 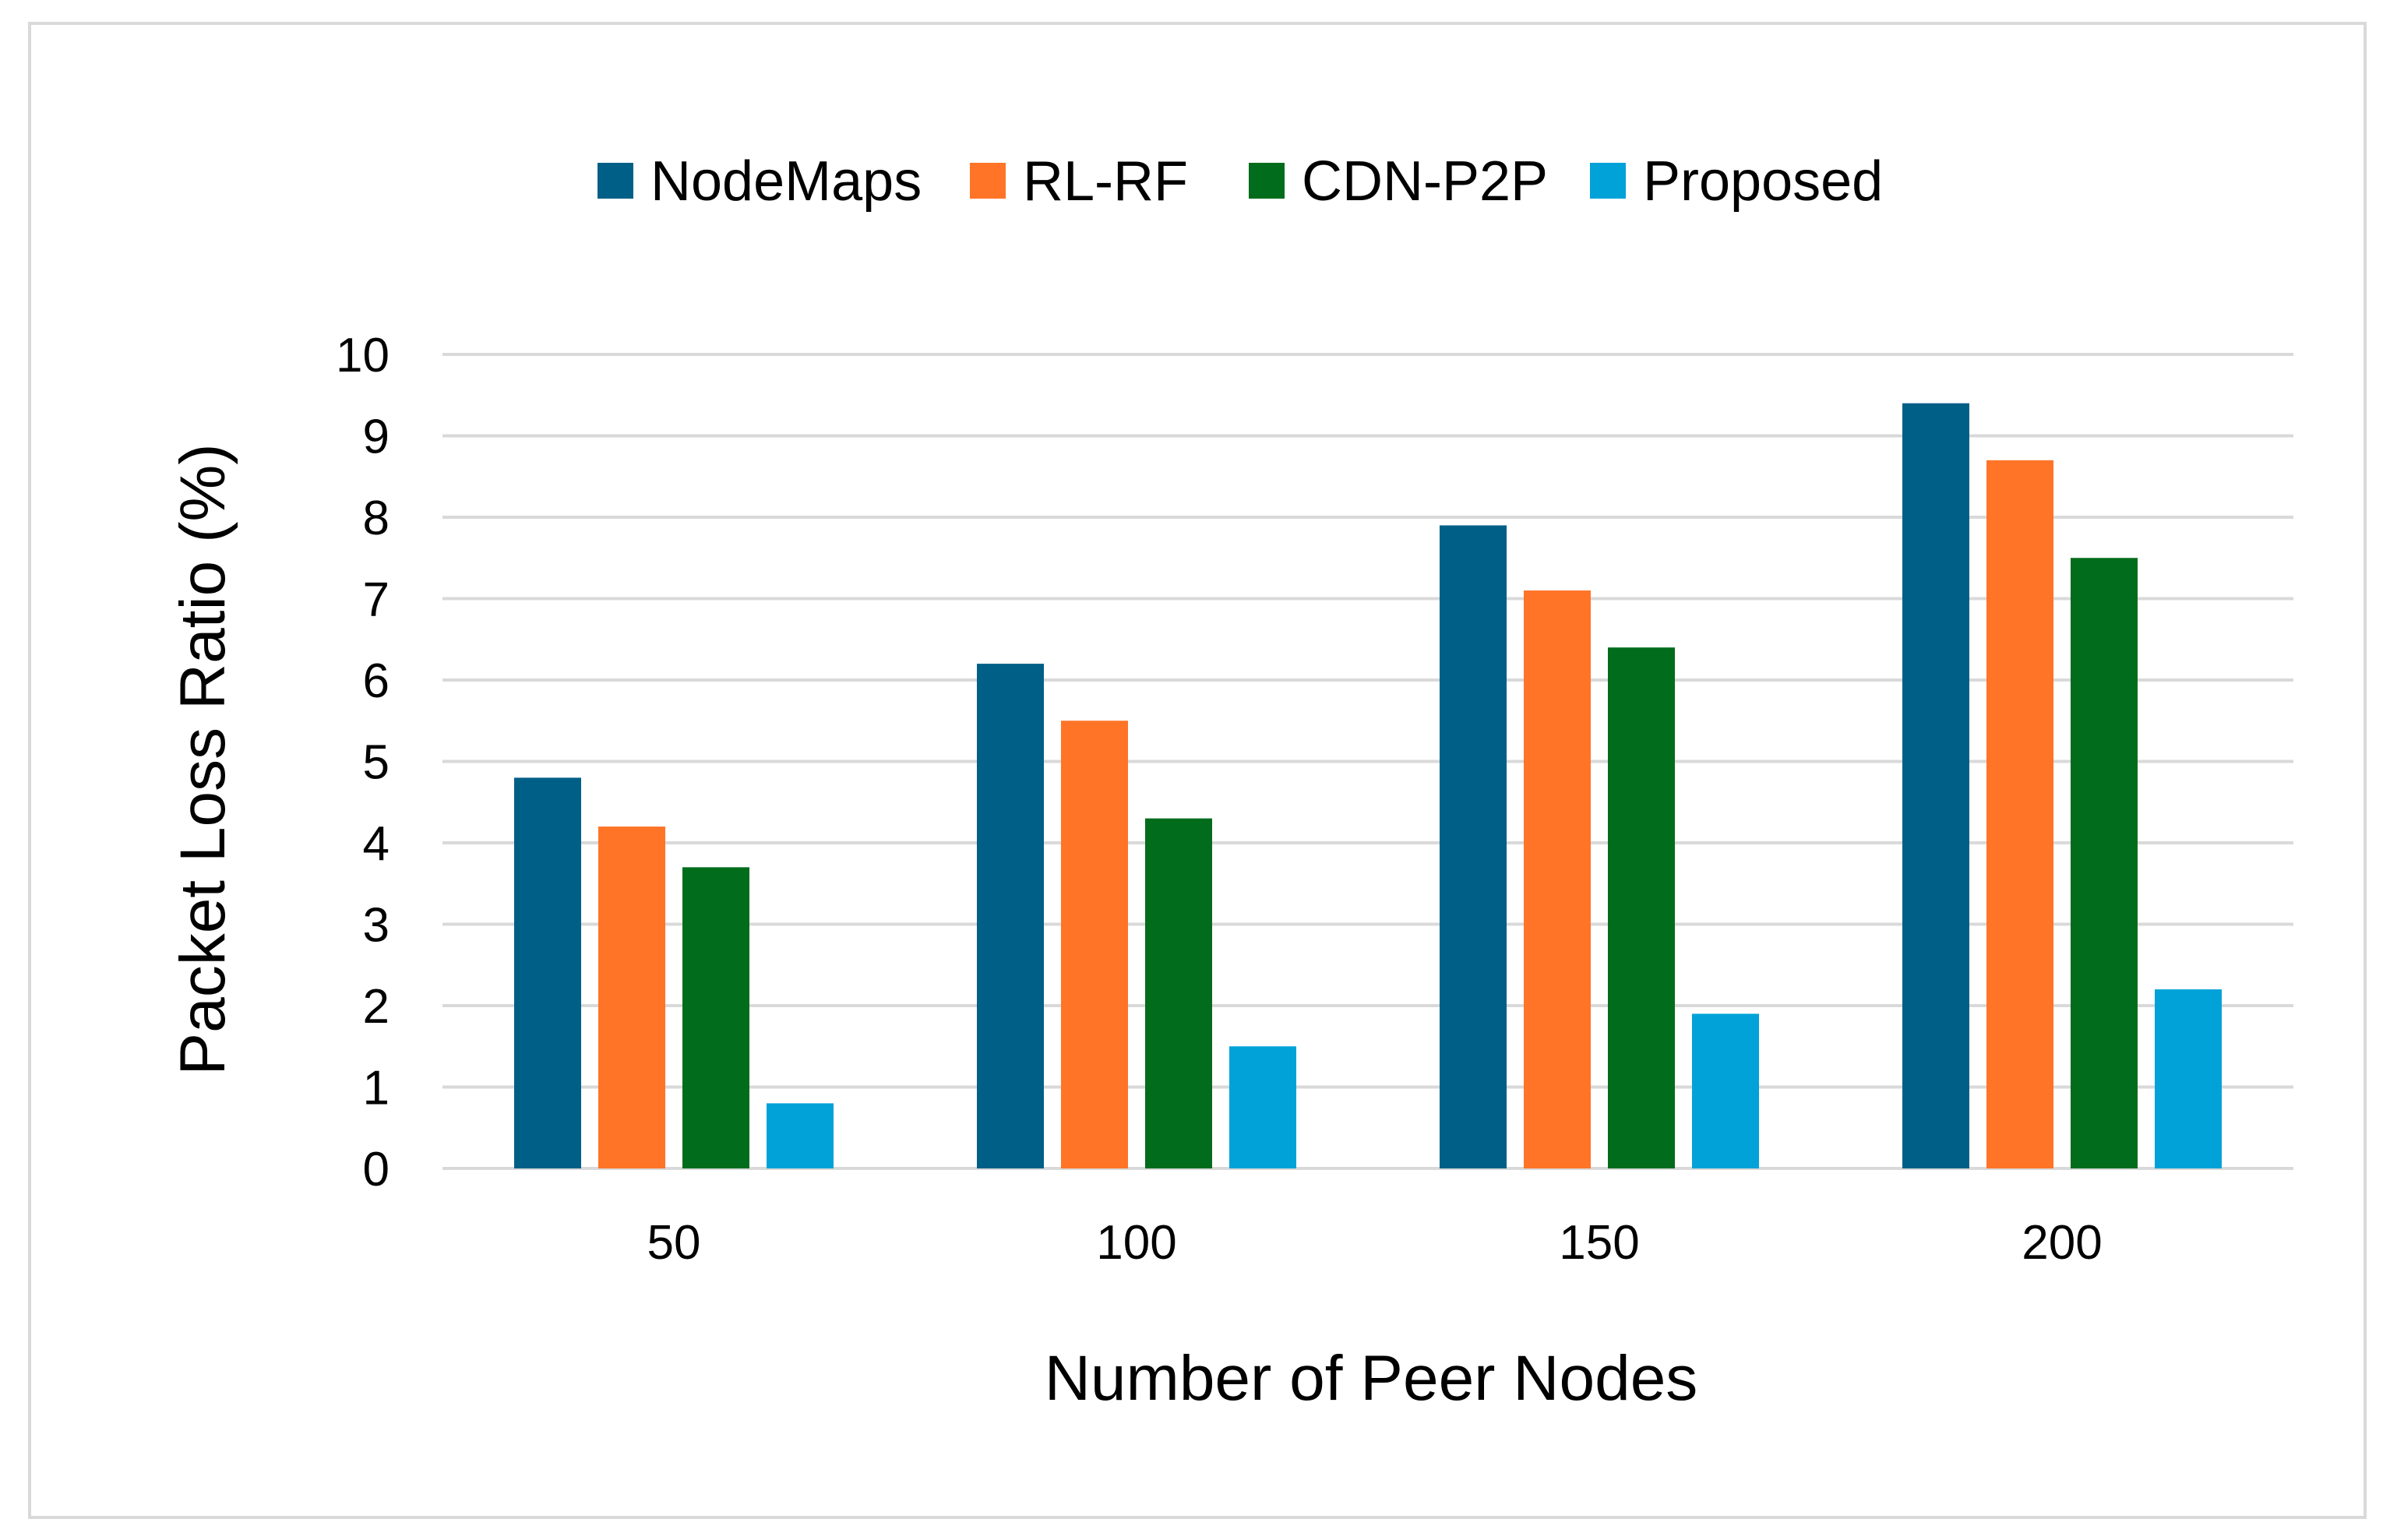 I want to click on legend: NodeMaps RL-RF CDN-P2P Proposed, so click(x=1240, y=181).